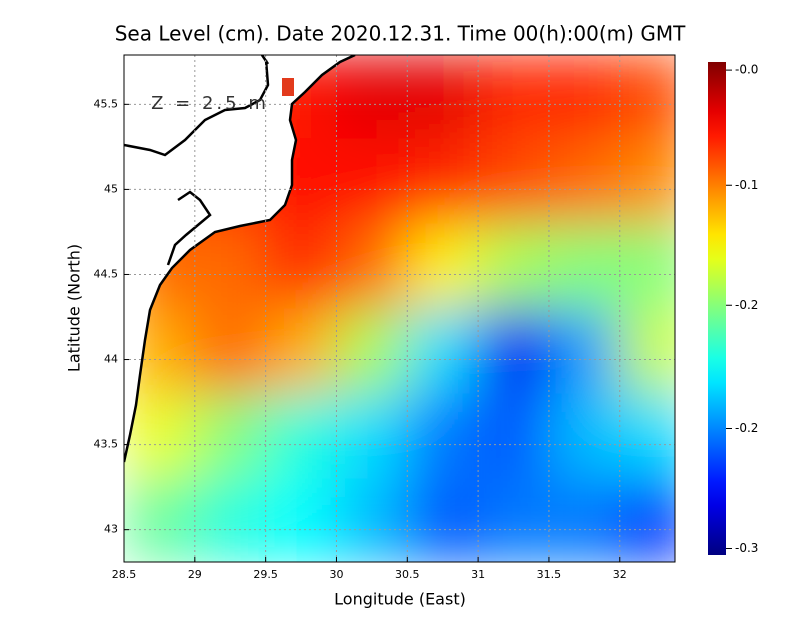  Describe the element at coordinates (549, 574) in the screenshot. I see `x-tick-label: 31.5` at that location.